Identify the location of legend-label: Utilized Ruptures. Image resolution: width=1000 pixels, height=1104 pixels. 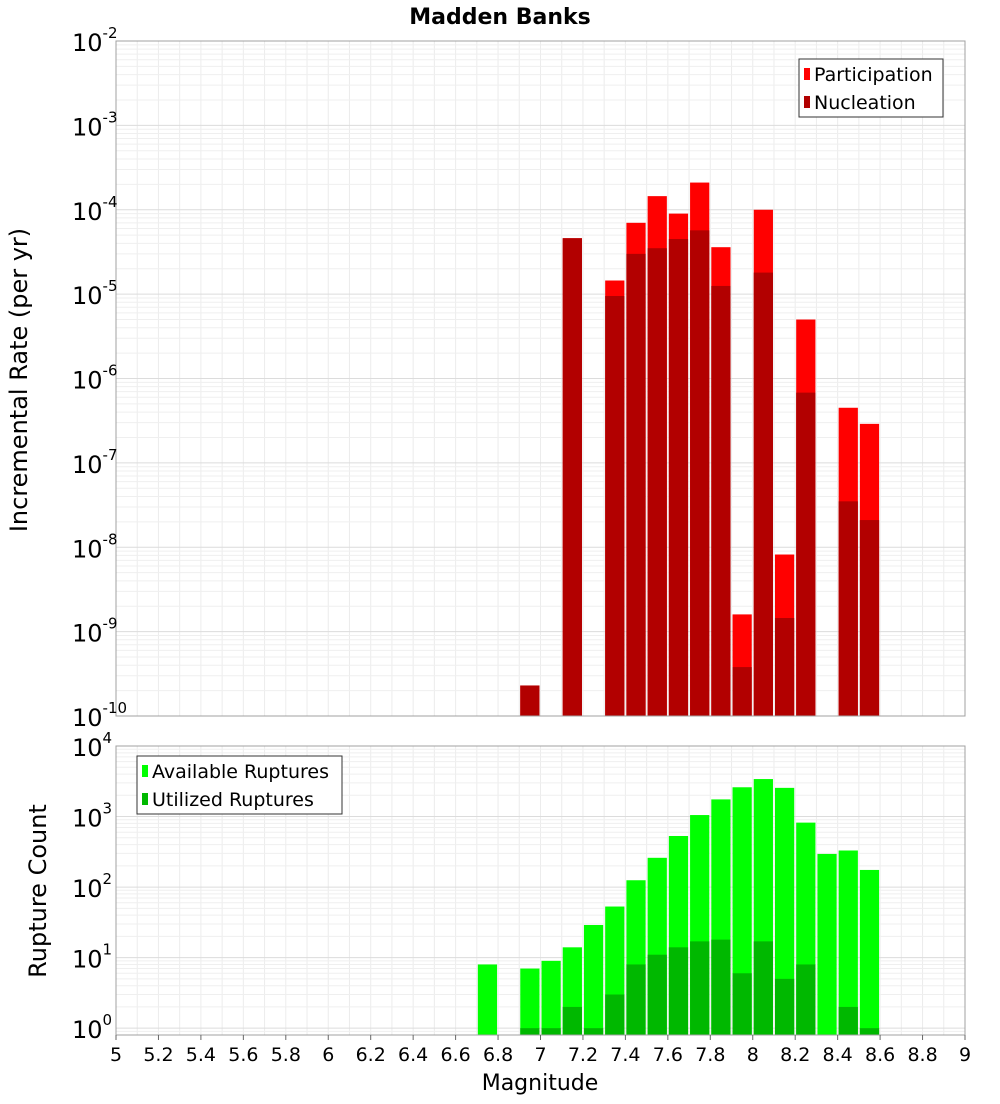
(233, 800).